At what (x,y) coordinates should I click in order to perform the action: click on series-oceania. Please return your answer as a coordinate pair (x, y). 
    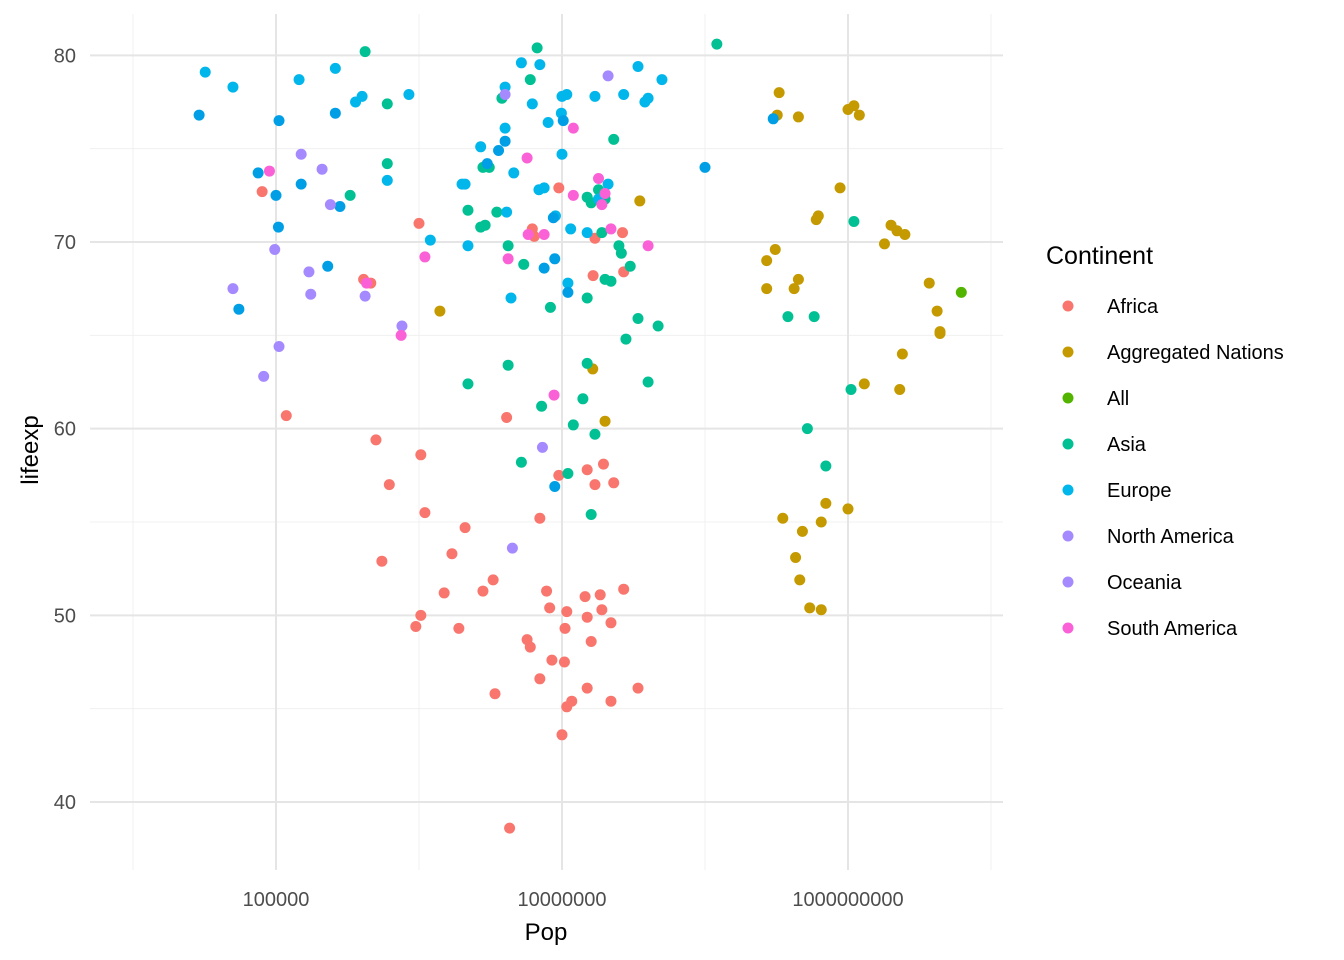
    Looking at the image, I should click on (420, 312).